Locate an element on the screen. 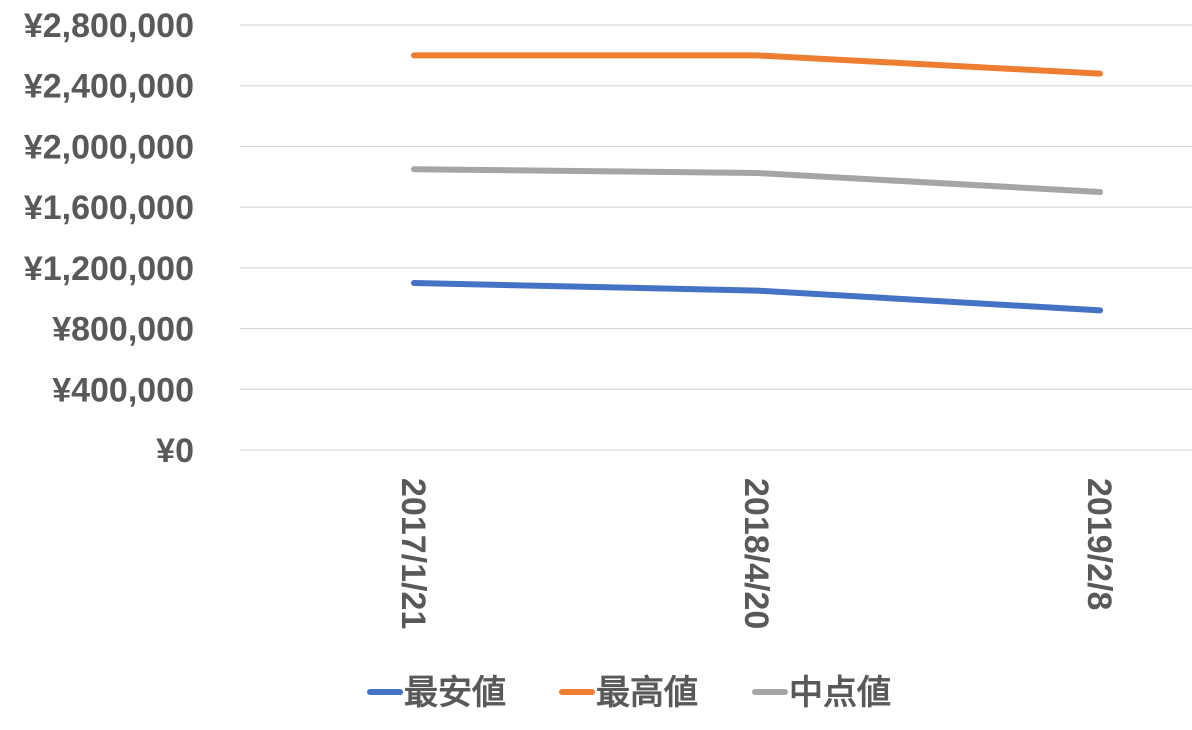 Image resolution: width=1192 pixels, height=730 pixels. legend-label: 中点値 is located at coordinates (840, 693).